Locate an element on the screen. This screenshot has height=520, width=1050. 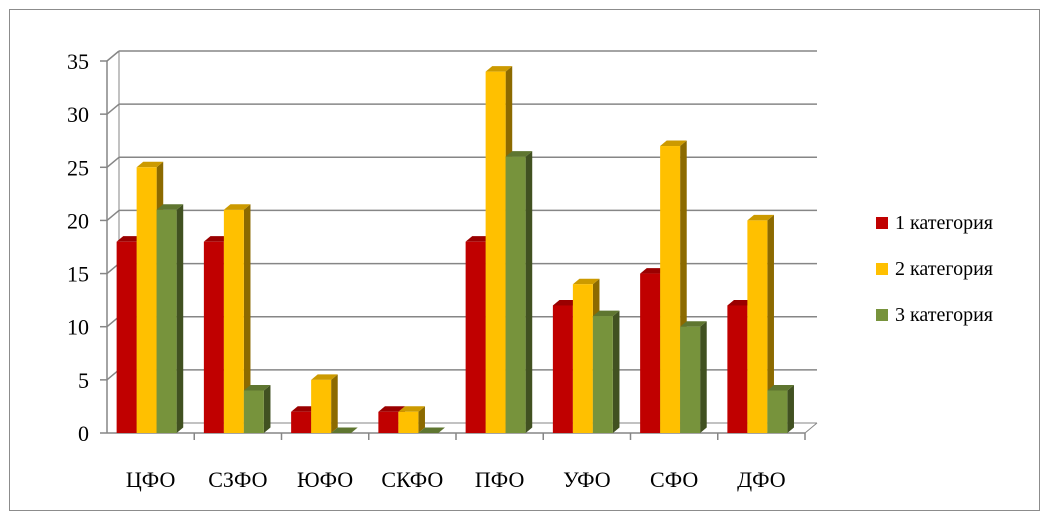
x-tick-label: ЦФО is located at coordinates (150, 479).